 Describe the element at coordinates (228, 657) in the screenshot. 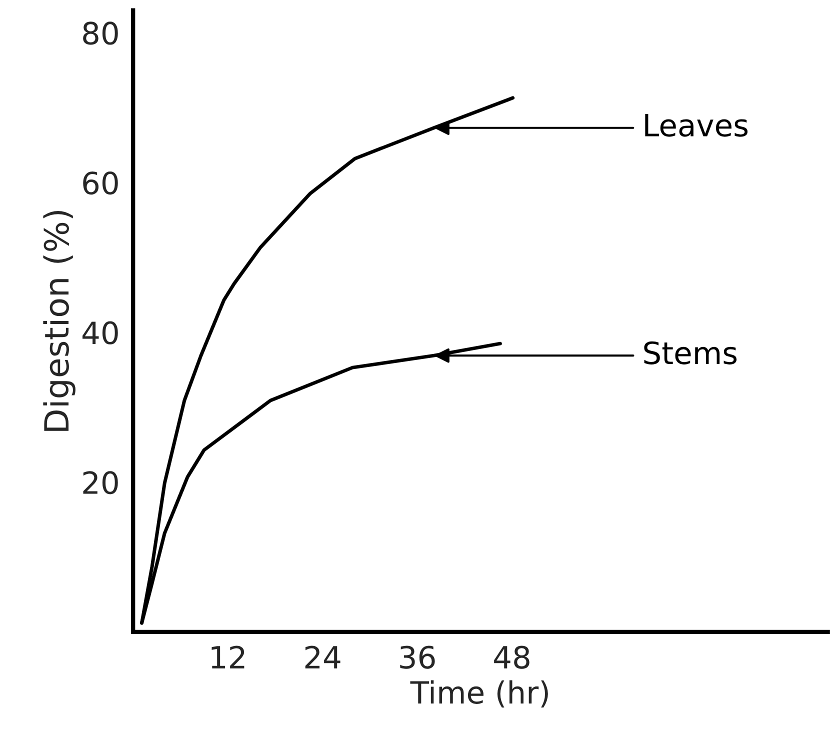

I see `x-tick-label: 12` at that location.